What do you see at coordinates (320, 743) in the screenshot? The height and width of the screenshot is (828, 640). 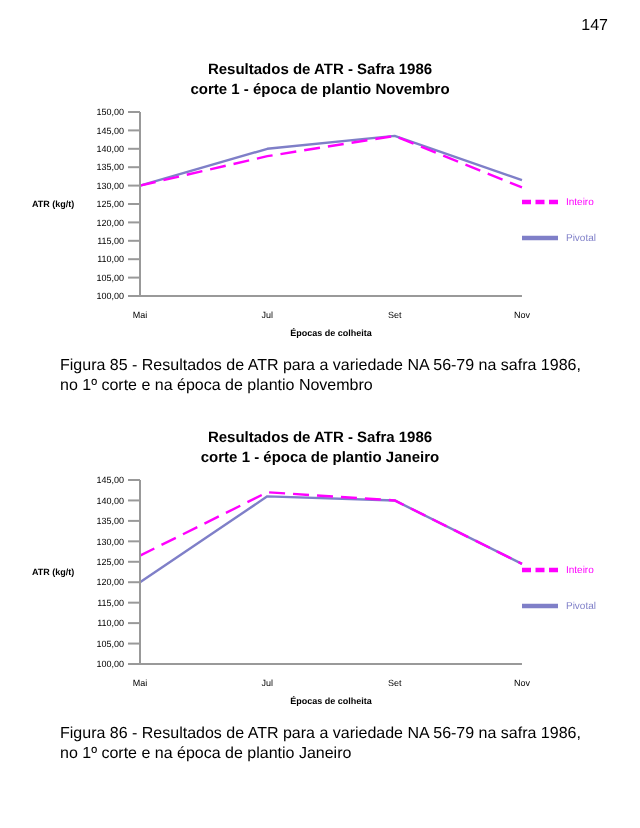 I see `text: Figura 86 - Resultados de ATR para a variedade NA 56-79 na safra 1986, no 1º corte e na época de plantio Janeiro` at bounding box center [320, 743].